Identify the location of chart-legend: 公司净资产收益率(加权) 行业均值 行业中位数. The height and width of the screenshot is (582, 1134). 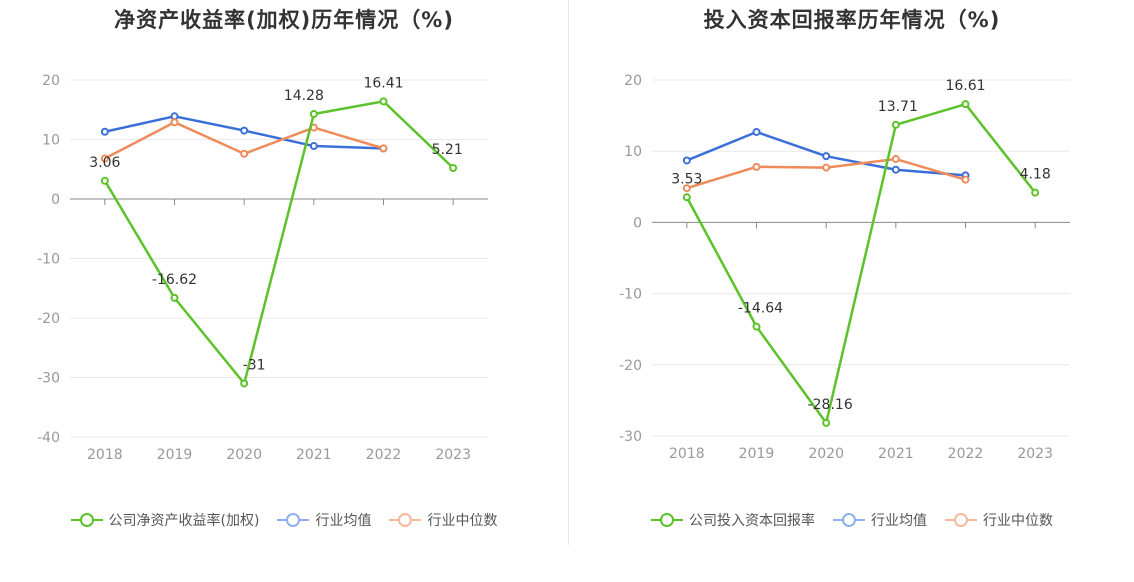
(284, 520).